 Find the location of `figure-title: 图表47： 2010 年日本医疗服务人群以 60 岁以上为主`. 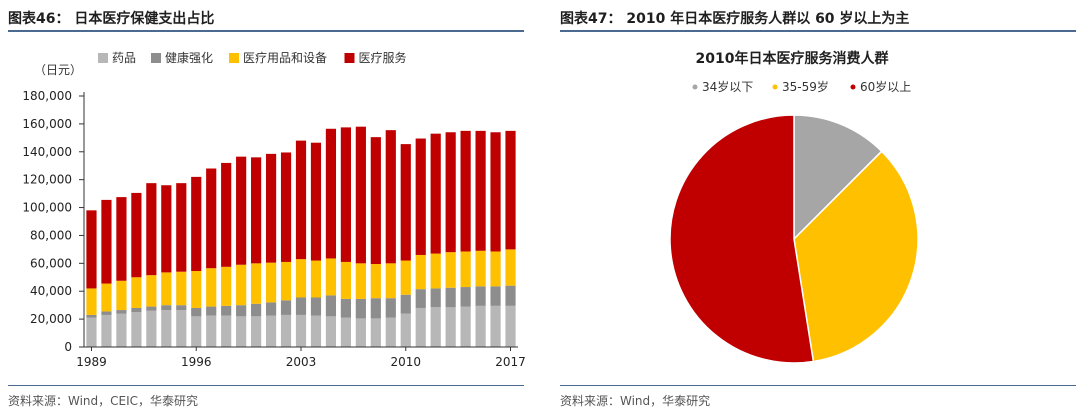

figure-title: 图表47： 2010 年日本医疗服务人群以 60 岁以上为主 is located at coordinates (735, 19).